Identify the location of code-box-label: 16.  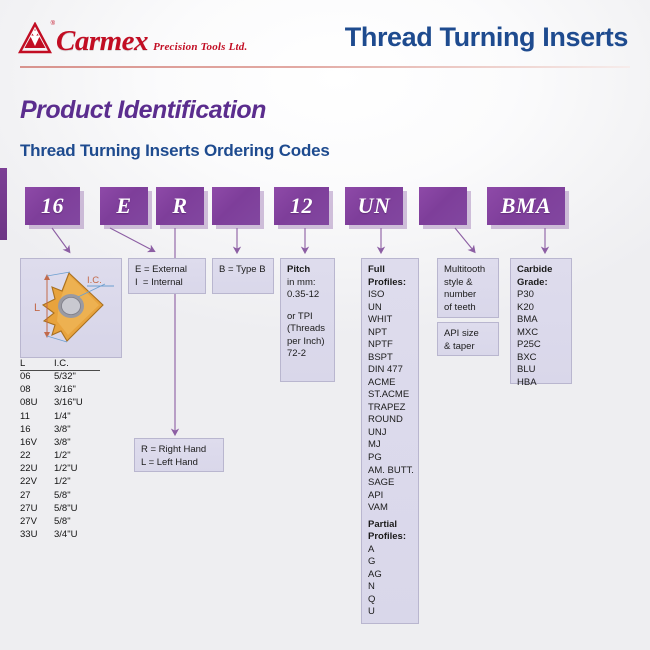
(52, 205).